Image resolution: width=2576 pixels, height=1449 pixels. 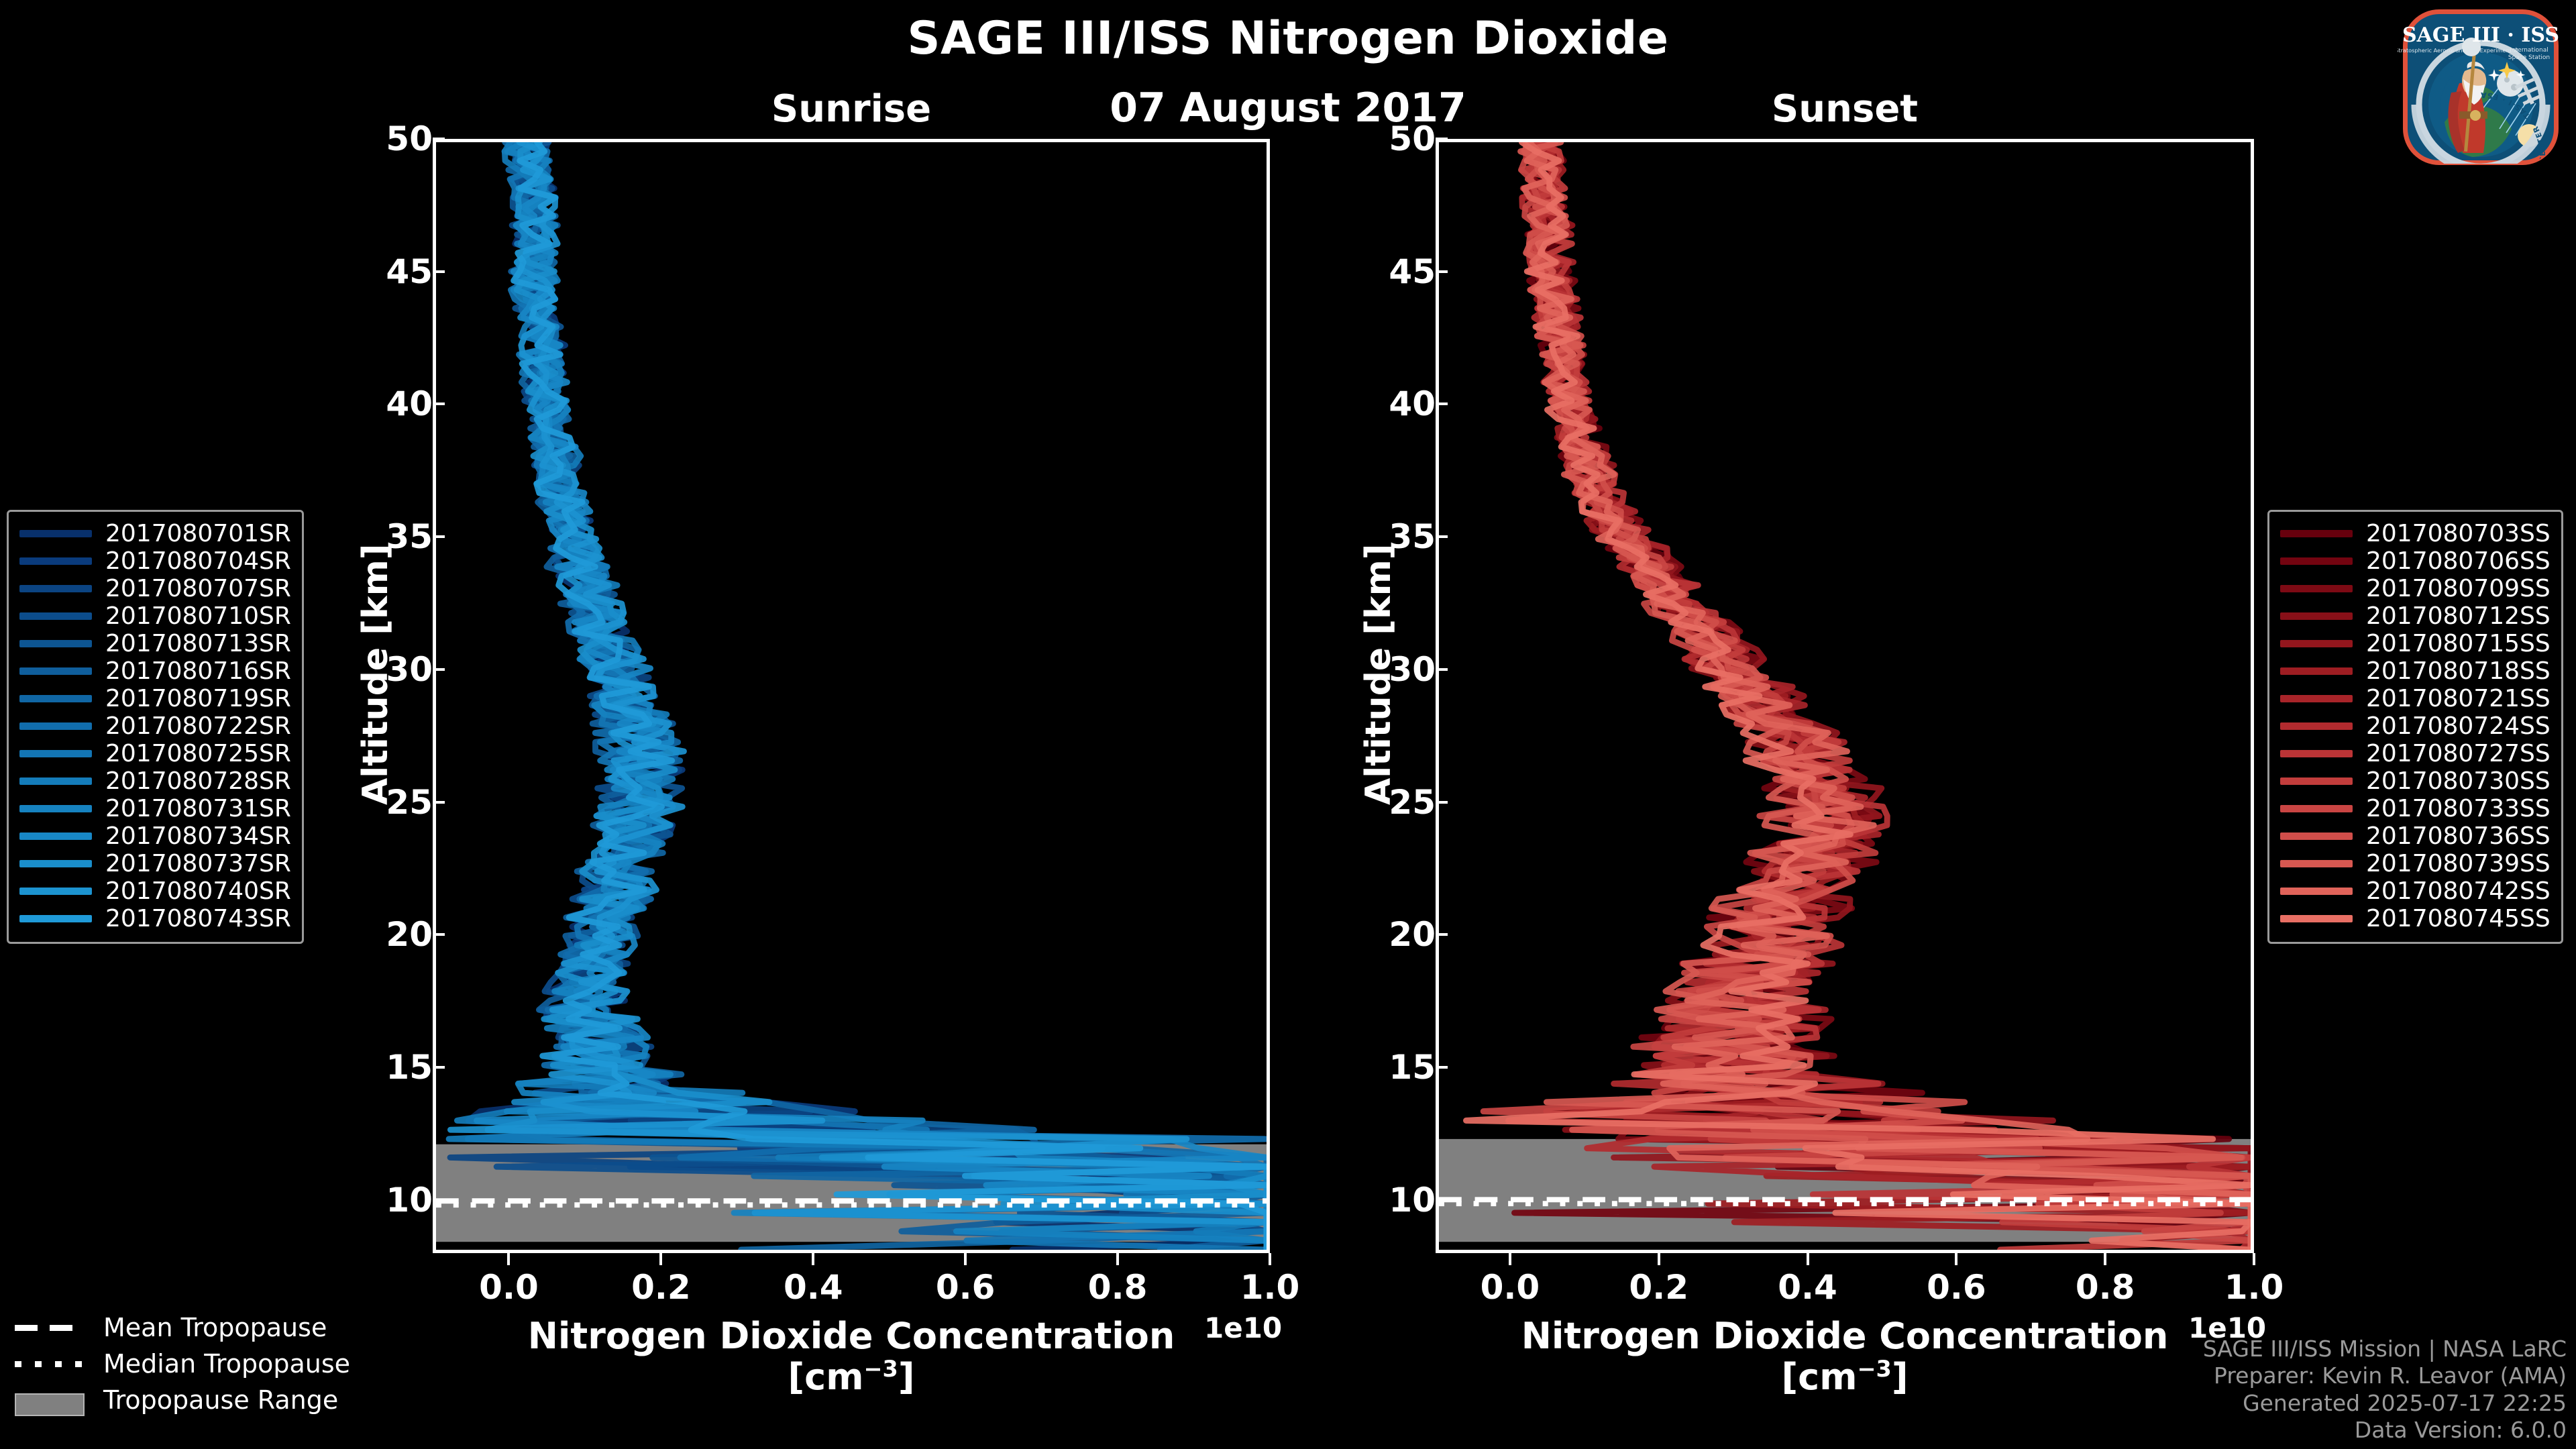 I want to click on mean-tropopause-label: Mean Tropopause, so click(x=215, y=1327).